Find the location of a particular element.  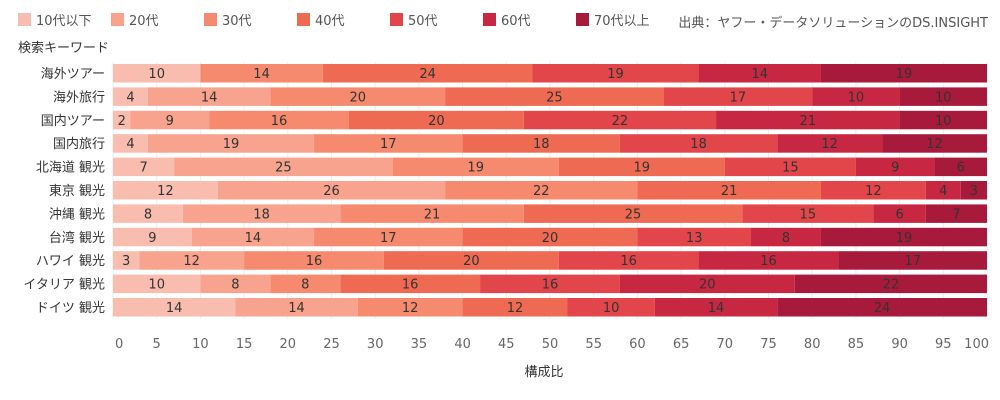

y-label-3: 国内旅行 is located at coordinates (79, 144).